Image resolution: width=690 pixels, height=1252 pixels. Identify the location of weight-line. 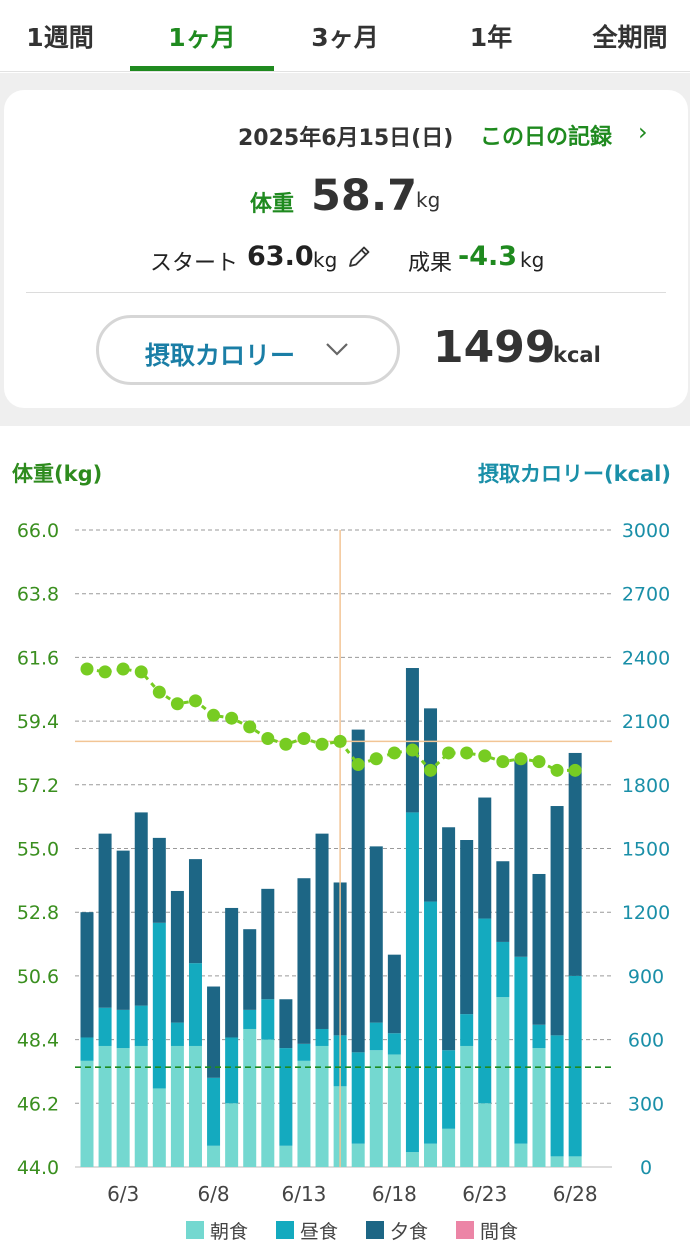
(331, 720).